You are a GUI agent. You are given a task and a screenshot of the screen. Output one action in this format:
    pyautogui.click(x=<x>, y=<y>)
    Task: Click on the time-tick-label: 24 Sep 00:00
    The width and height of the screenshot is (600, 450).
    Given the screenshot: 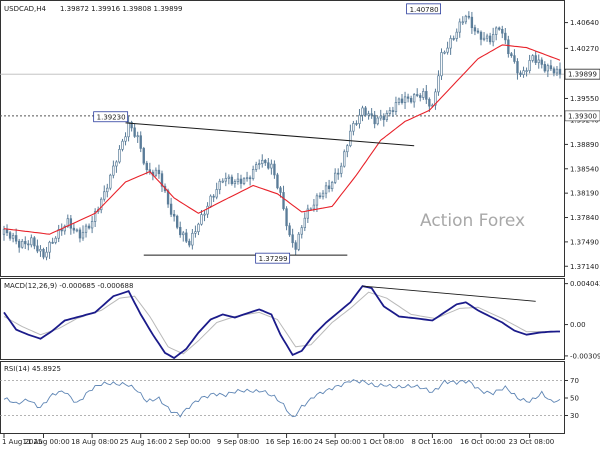 What is the action you would take?
    pyautogui.click(x=337, y=442)
    